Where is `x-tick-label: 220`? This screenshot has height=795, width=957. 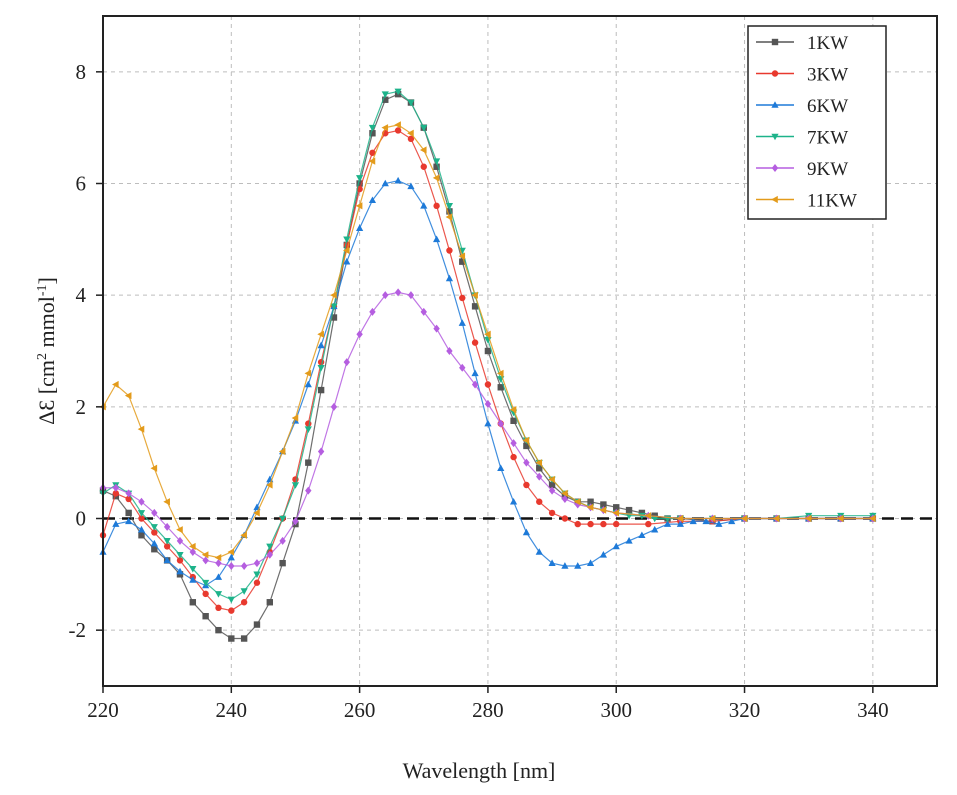 x-tick-label: 220 is located at coordinates (103, 710).